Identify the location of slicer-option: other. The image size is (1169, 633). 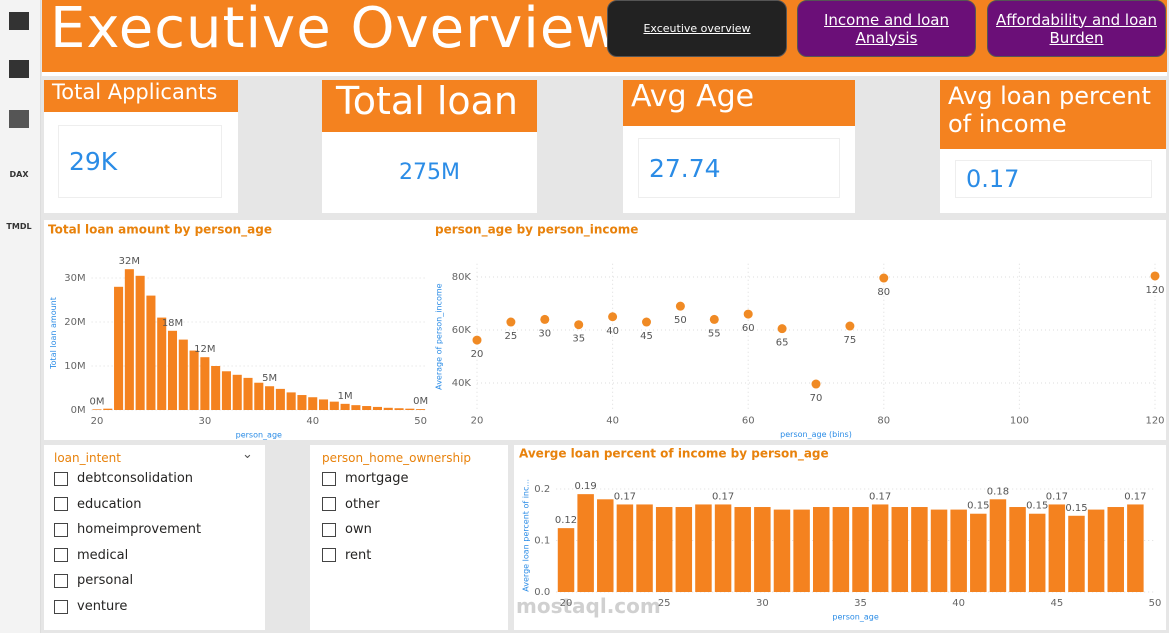
(351, 504).